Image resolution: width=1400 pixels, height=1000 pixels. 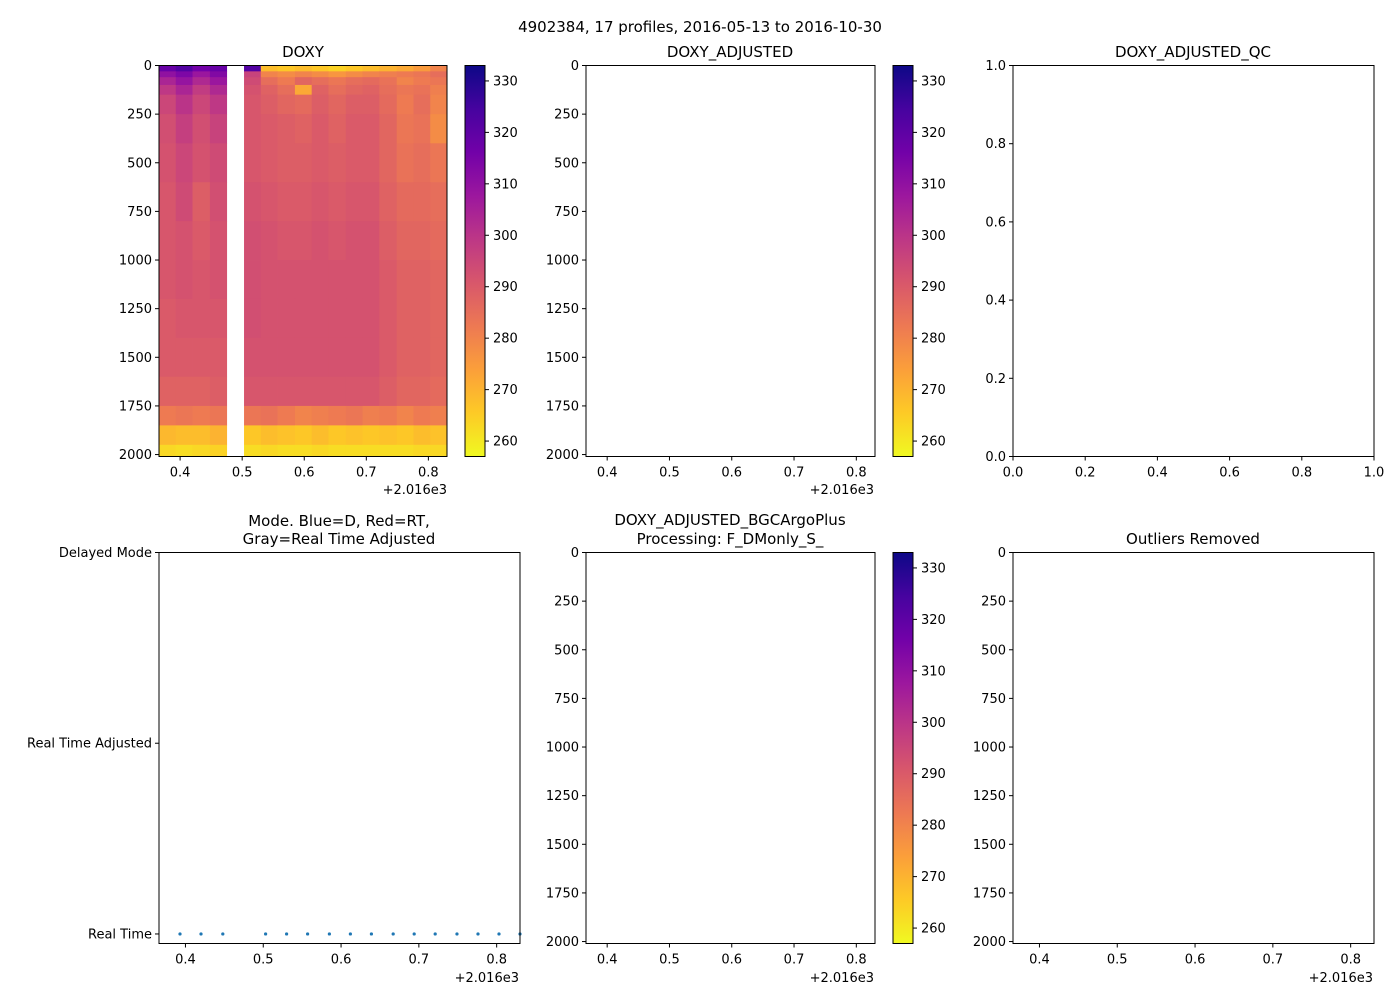 What do you see at coordinates (995, 222) in the screenshot?
I see `y-tick-label: 0.6` at bounding box center [995, 222].